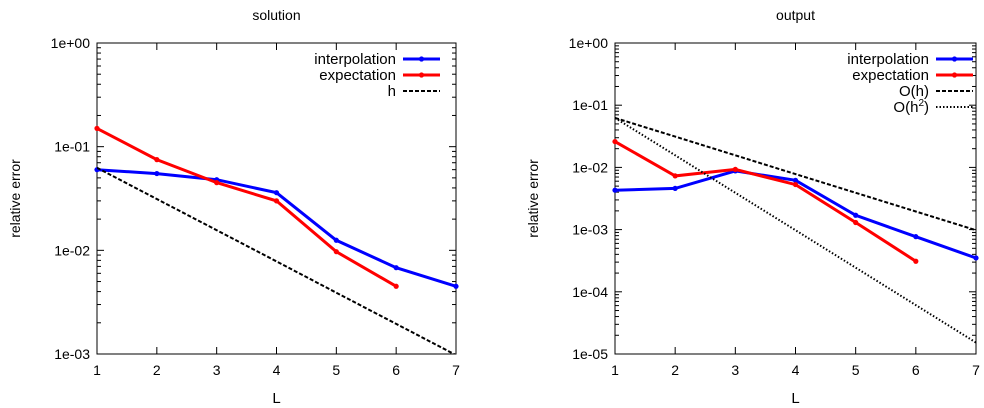 The image size is (984, 408). Describe the element at coordinates (590, 354) in the screenshot. I see `y-tick-label: 1e-05` at that location.